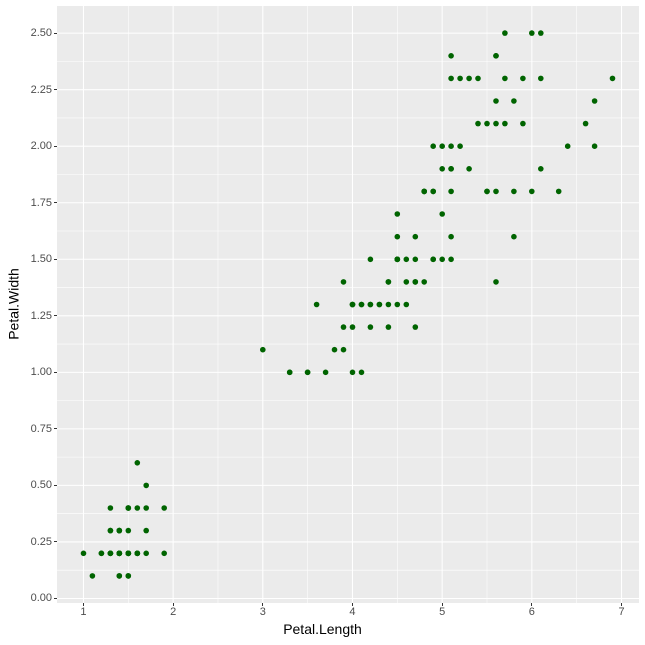 The width and height of the screenshot is (645, 645). I want to click on x-tick-label: 4, so click(352, 612).